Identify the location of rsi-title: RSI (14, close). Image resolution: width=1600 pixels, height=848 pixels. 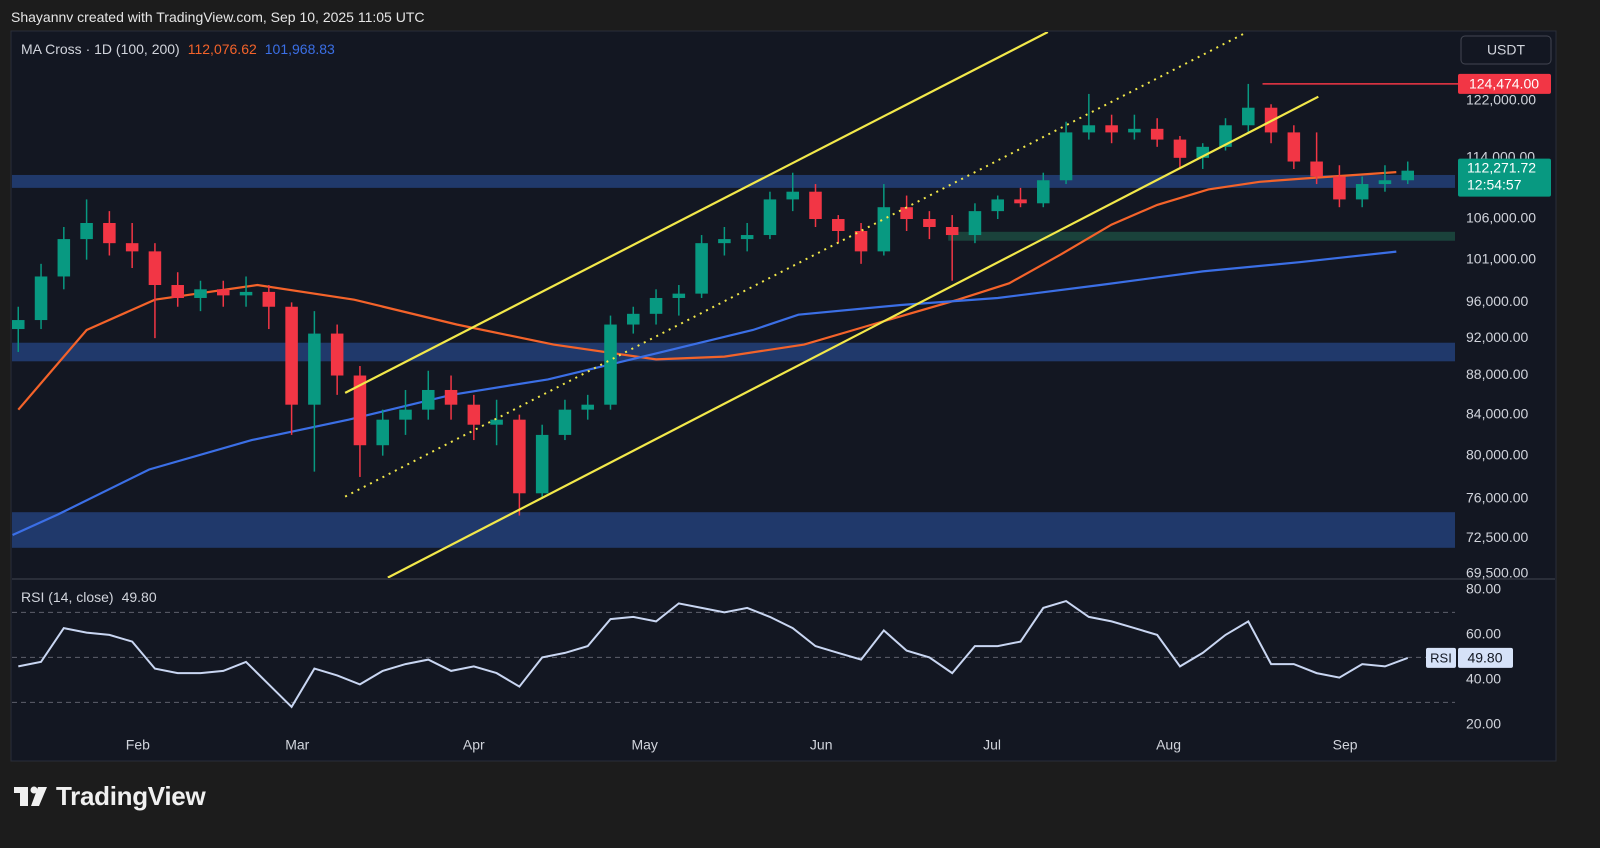
(67, 597).